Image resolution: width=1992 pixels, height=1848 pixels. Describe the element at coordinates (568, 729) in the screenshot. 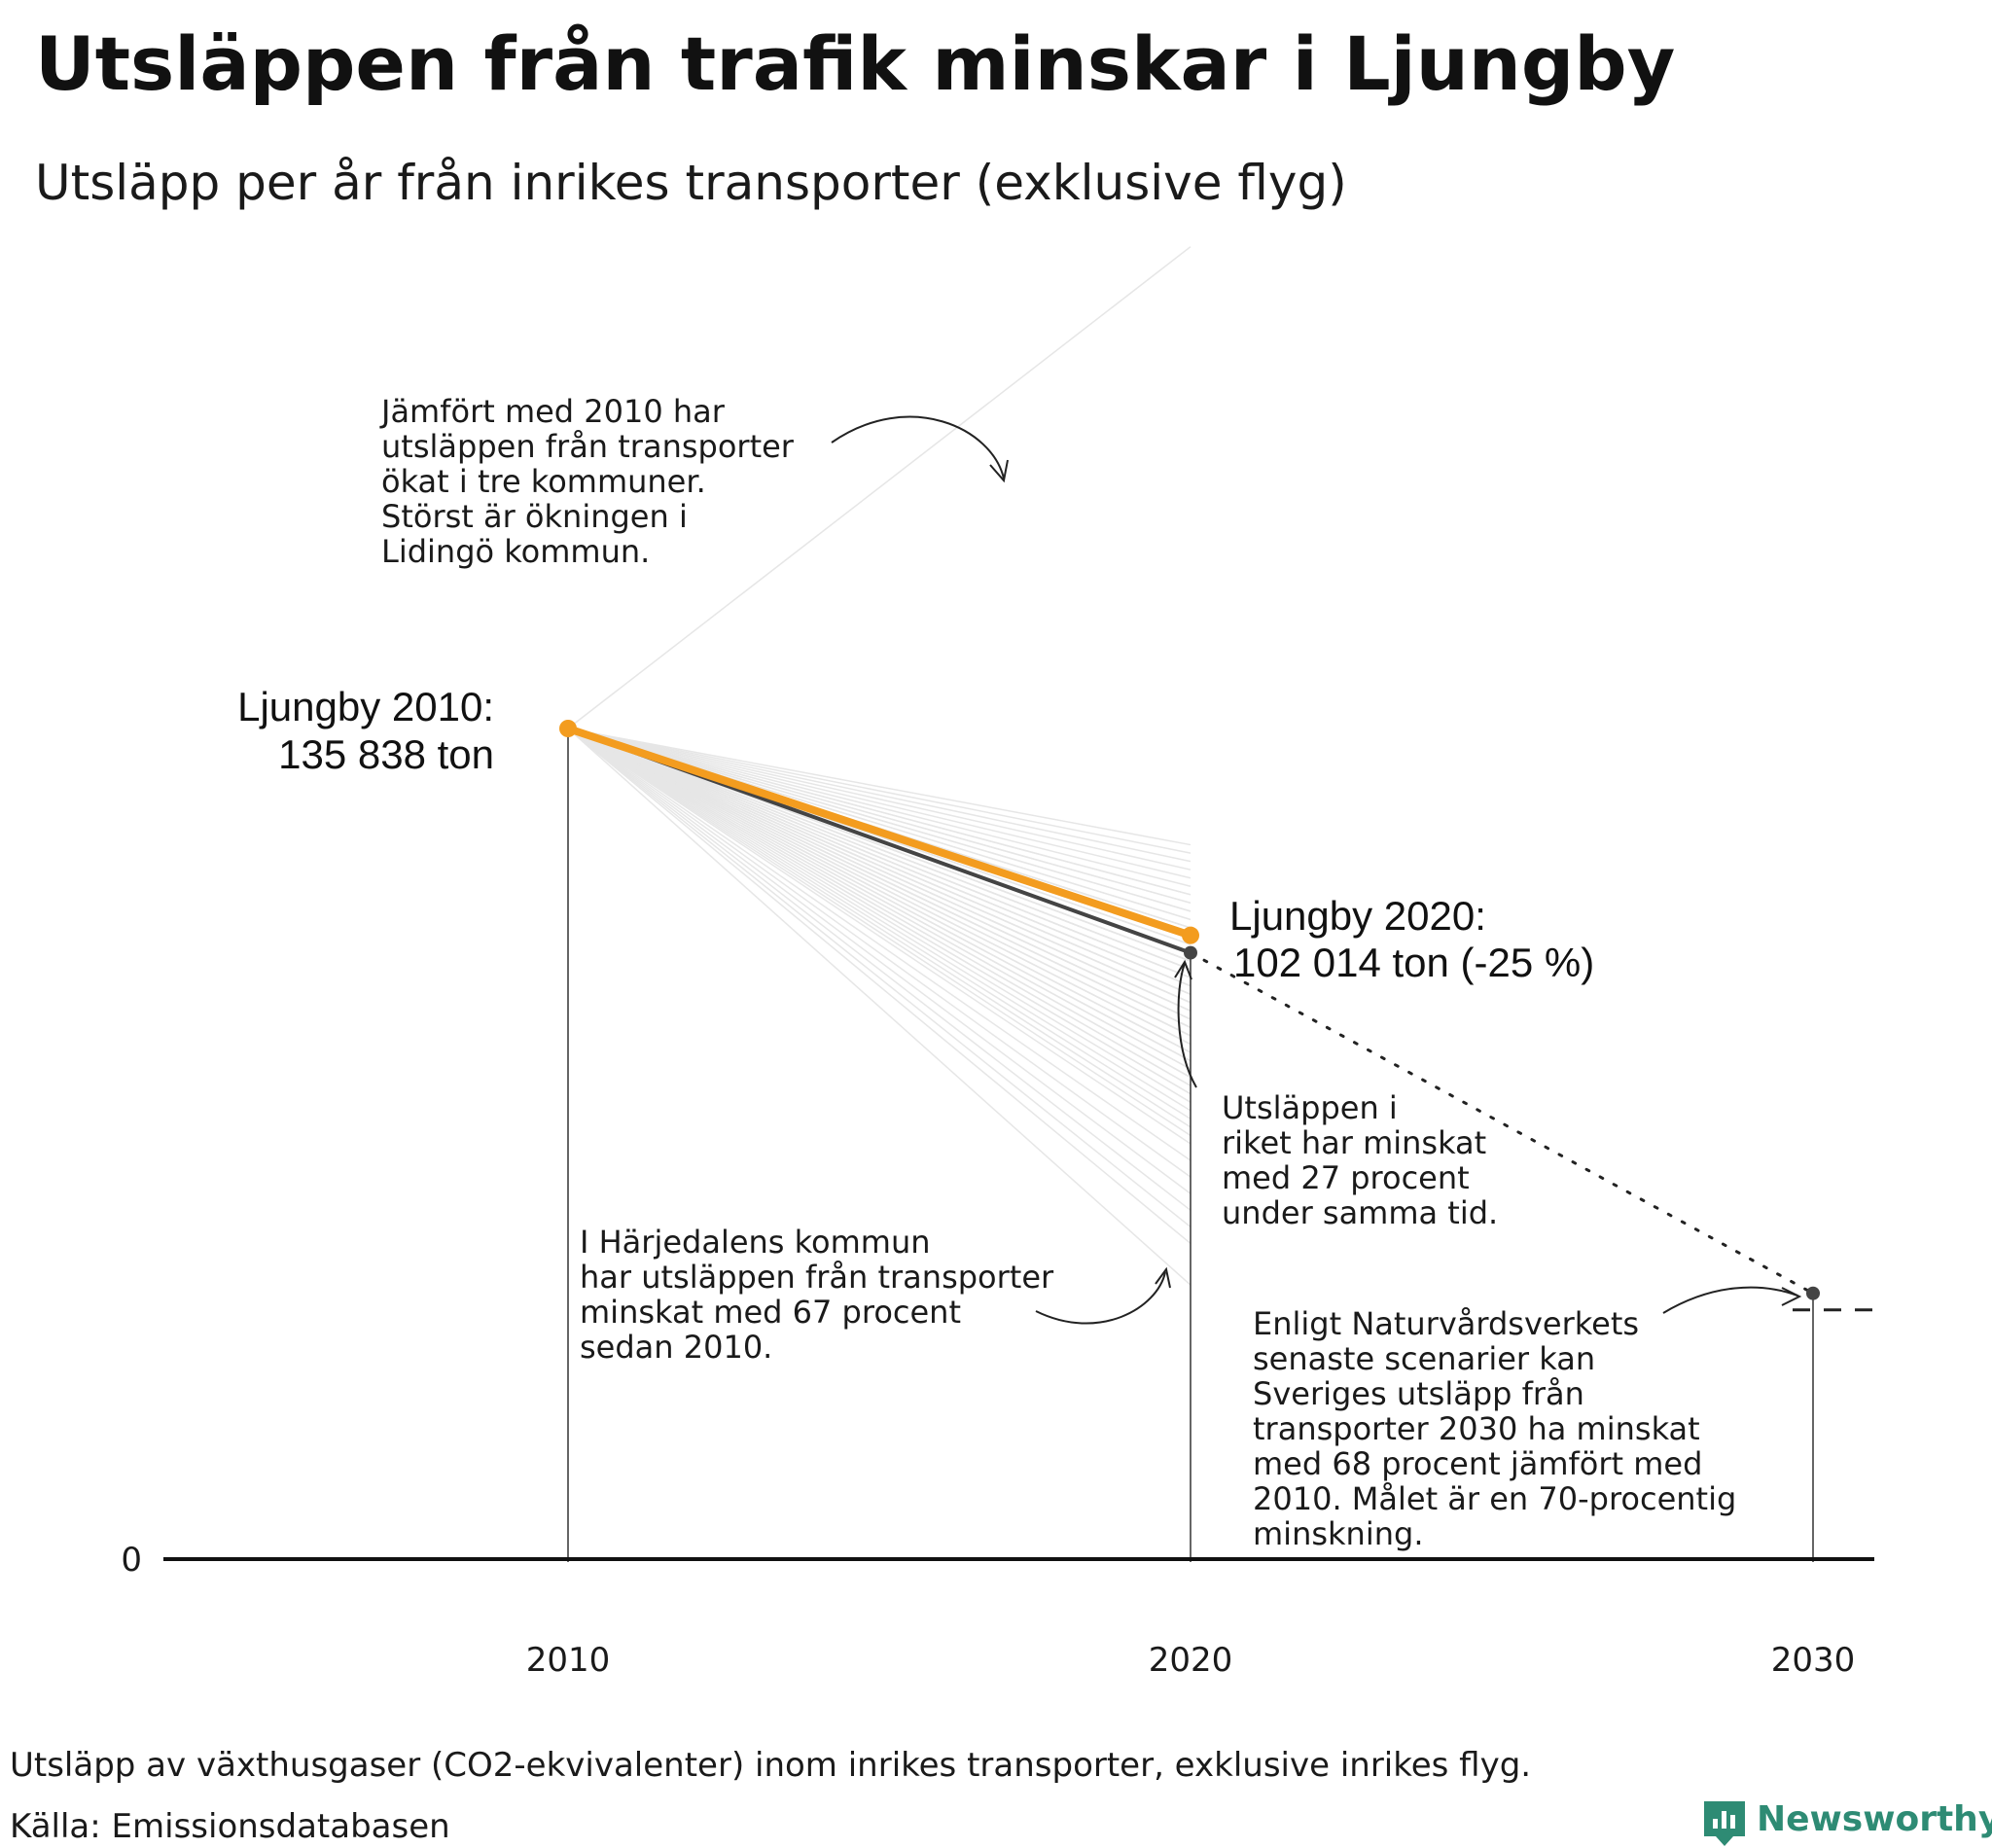

I see `ljungby-point-2010` at that location.